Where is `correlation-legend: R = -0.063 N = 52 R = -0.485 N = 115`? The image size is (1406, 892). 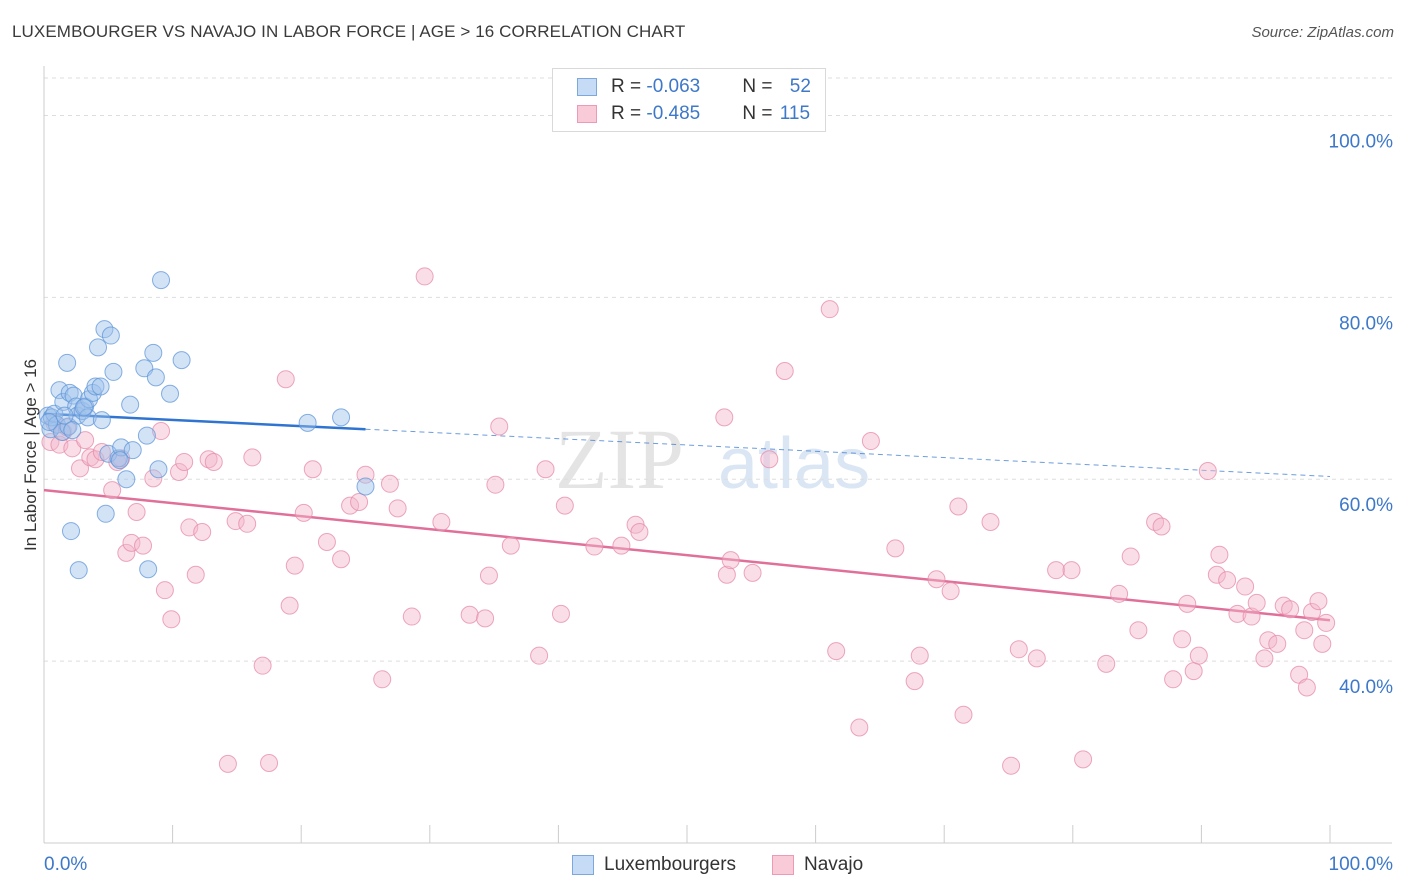
correlation-legend: R = -0.063 N = 52 R = -0.485 N = 115 is located at coordinates (689, 100).